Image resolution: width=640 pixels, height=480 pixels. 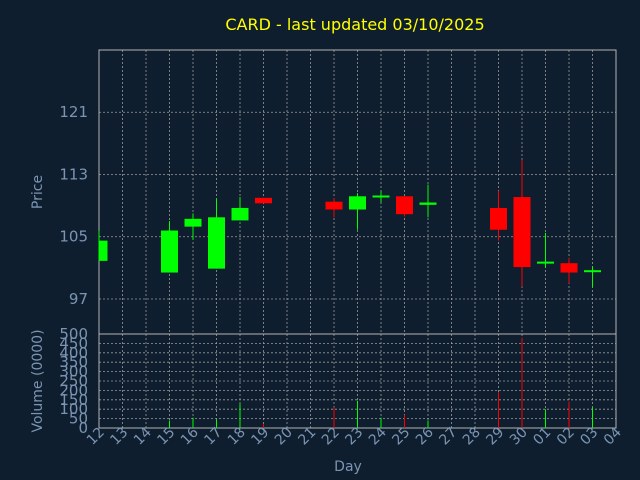 What do you see at coordinates (38, 192) in the screenshot?
I see `price-axis-label: Price` at bounding box center [38, 192].